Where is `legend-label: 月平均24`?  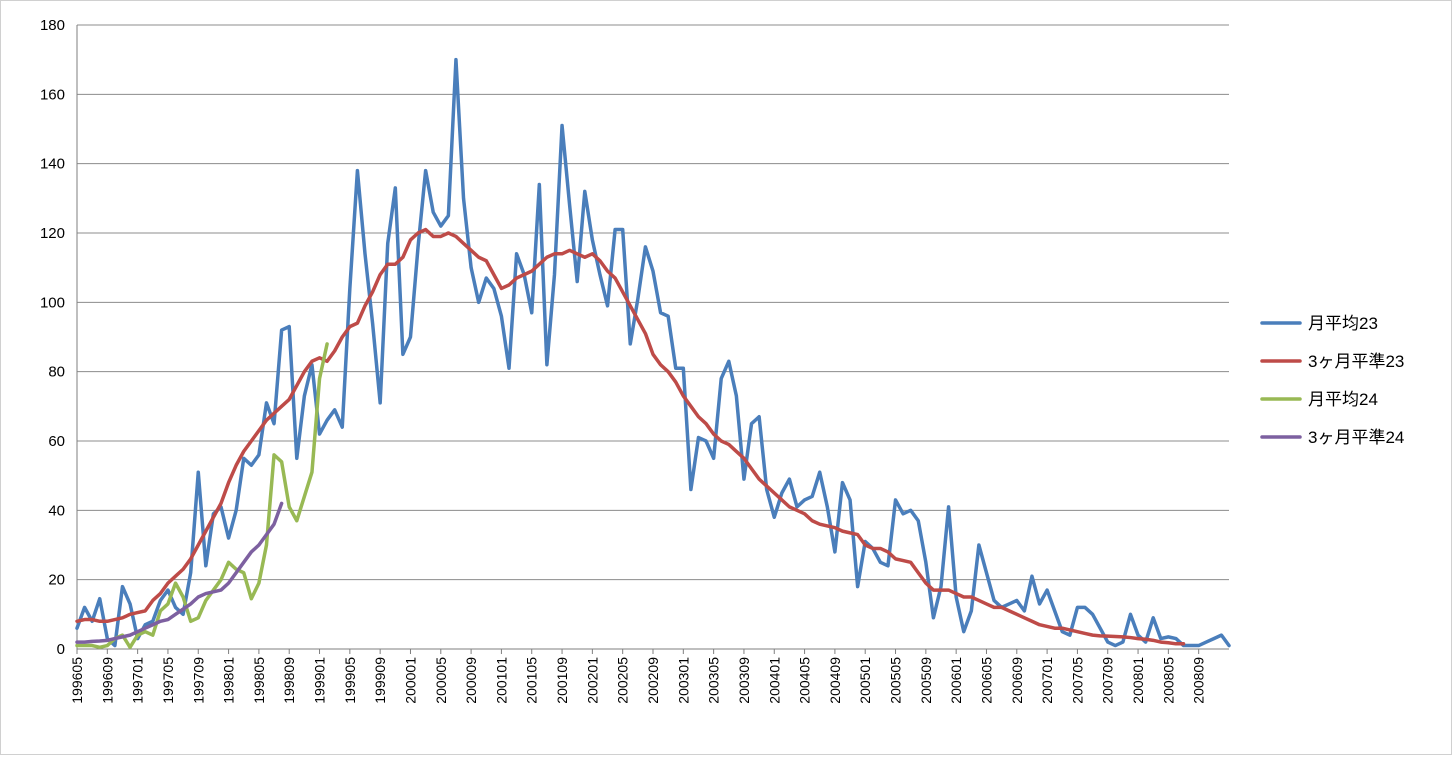
legend-label: 月平均24 is located at coordinates (1343, 399).